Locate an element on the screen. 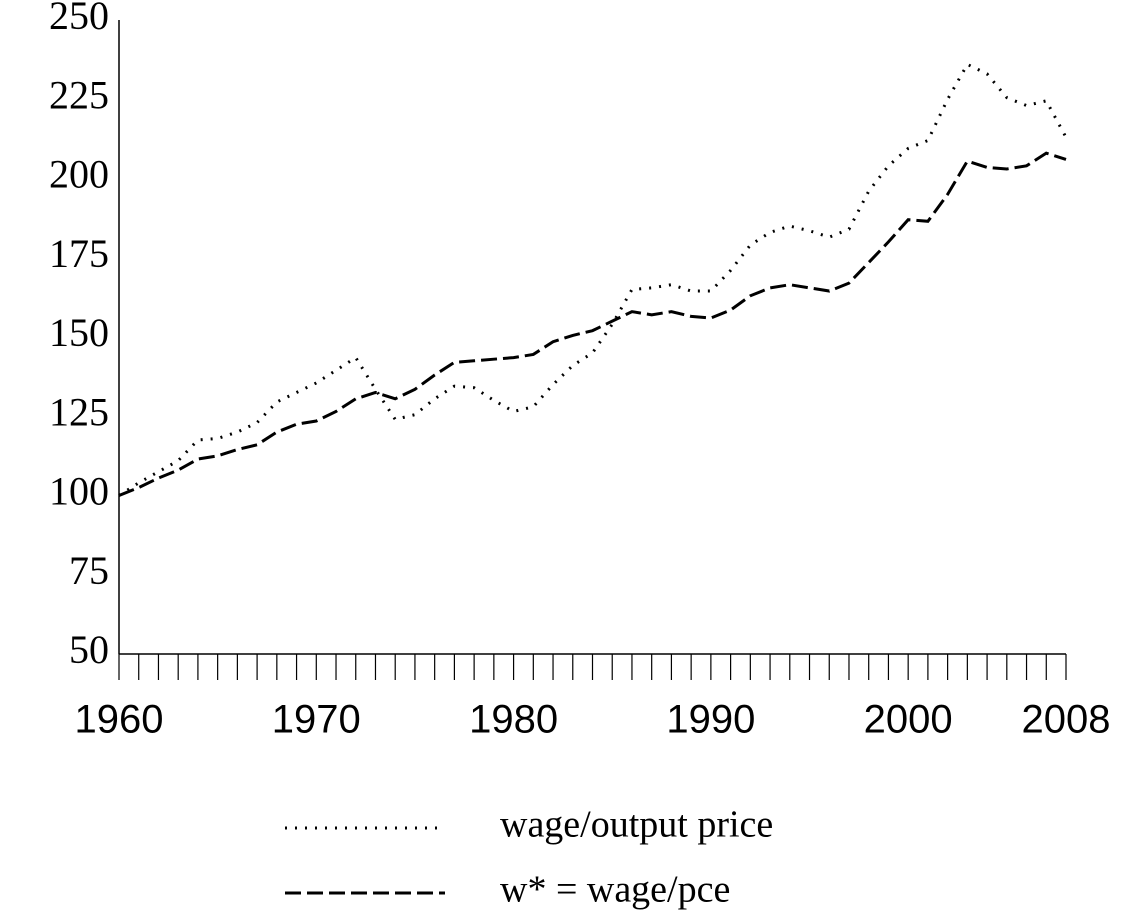 This screenshot has height=924, width=1123. y-tick-label: 150 is located at coordinates (79, 332).